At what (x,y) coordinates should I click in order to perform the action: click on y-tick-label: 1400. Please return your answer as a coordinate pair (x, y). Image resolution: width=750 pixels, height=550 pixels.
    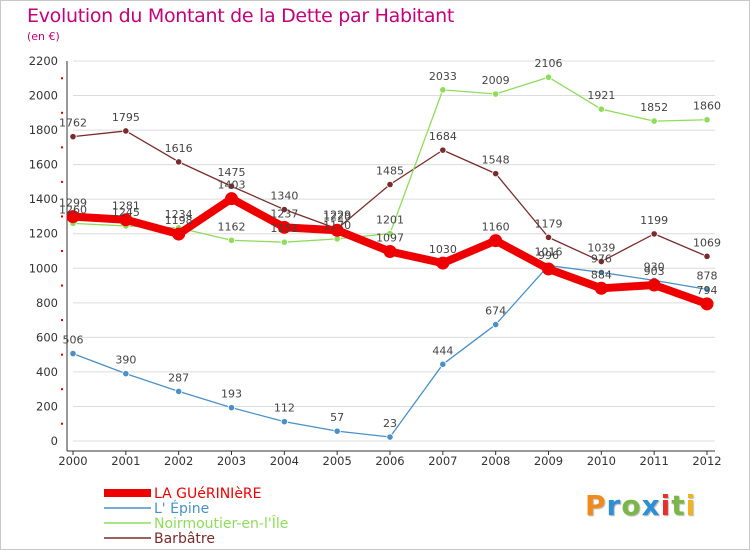
    Looking at the image, I should click on (43, 199).